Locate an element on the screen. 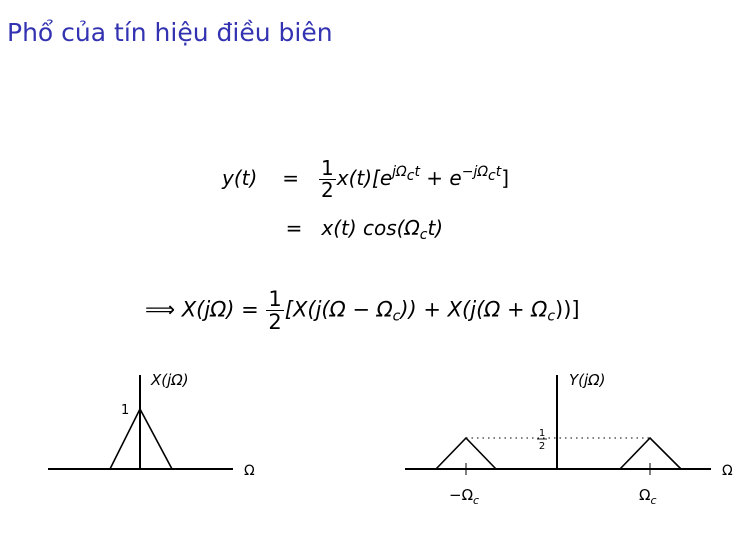 The height and width of the screenshot is (533, 751). modulated-spectrum: Y(jΩ) 1 2 Ω −Ωc Ωc is located at coordinates (569, 439).